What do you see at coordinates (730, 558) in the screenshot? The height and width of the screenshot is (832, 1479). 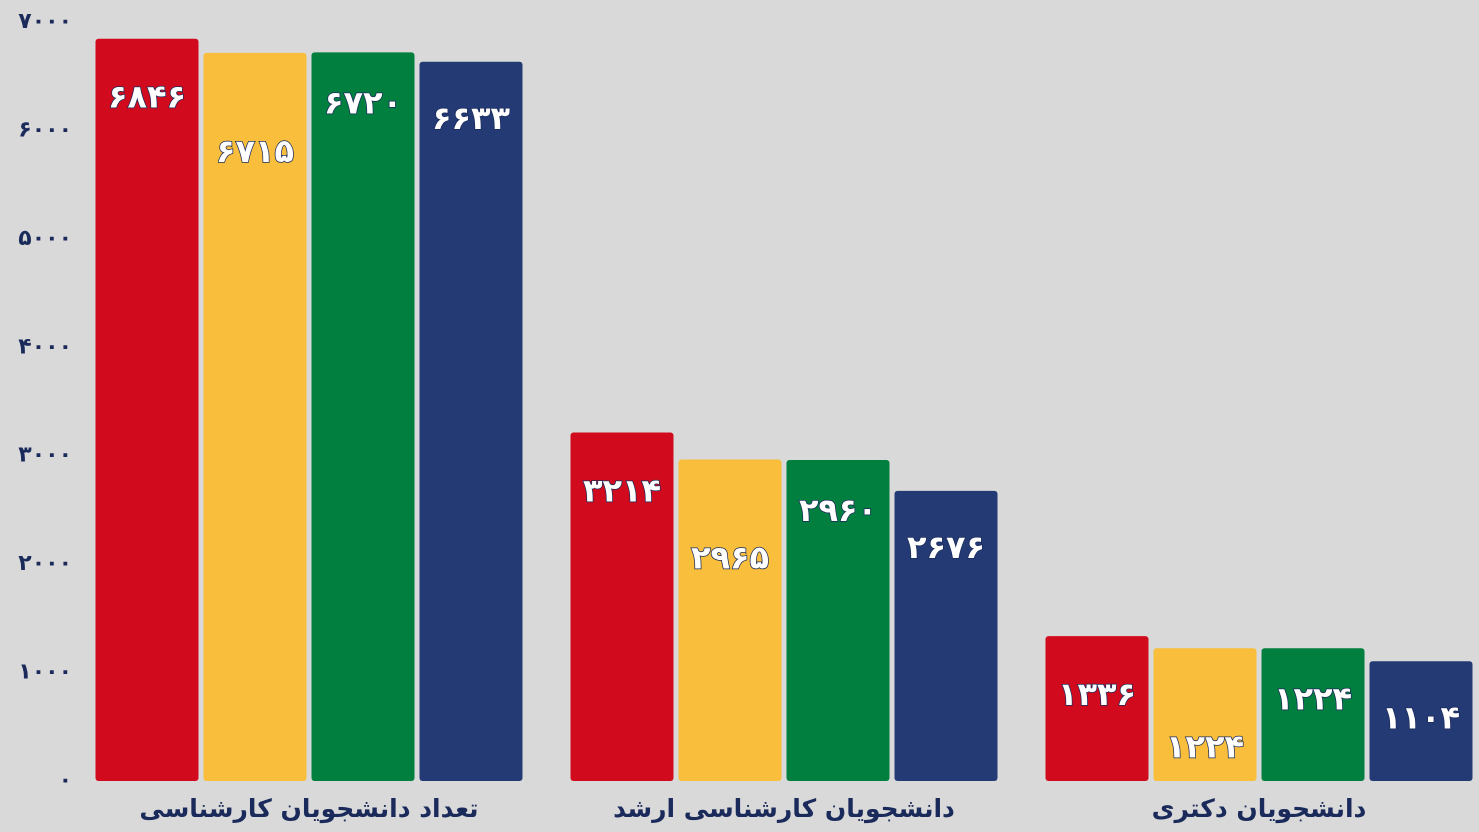 I see `value-label: ۲۹۶۵` at bounding box center [730, 558].